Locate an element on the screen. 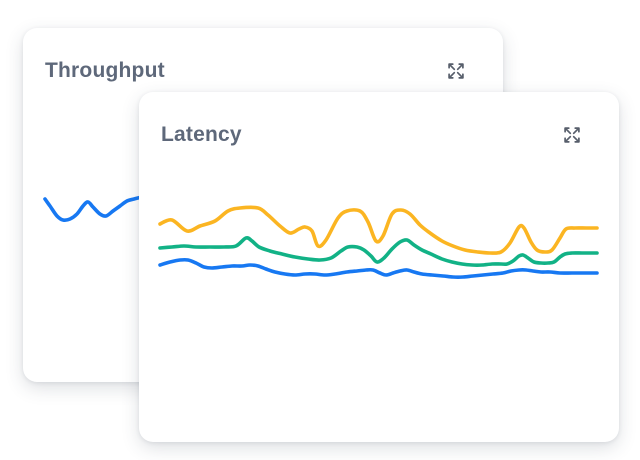 Image resolution: width=640 pixels, height=460 pixels. series-throughput is located at coordinates (97, 208).